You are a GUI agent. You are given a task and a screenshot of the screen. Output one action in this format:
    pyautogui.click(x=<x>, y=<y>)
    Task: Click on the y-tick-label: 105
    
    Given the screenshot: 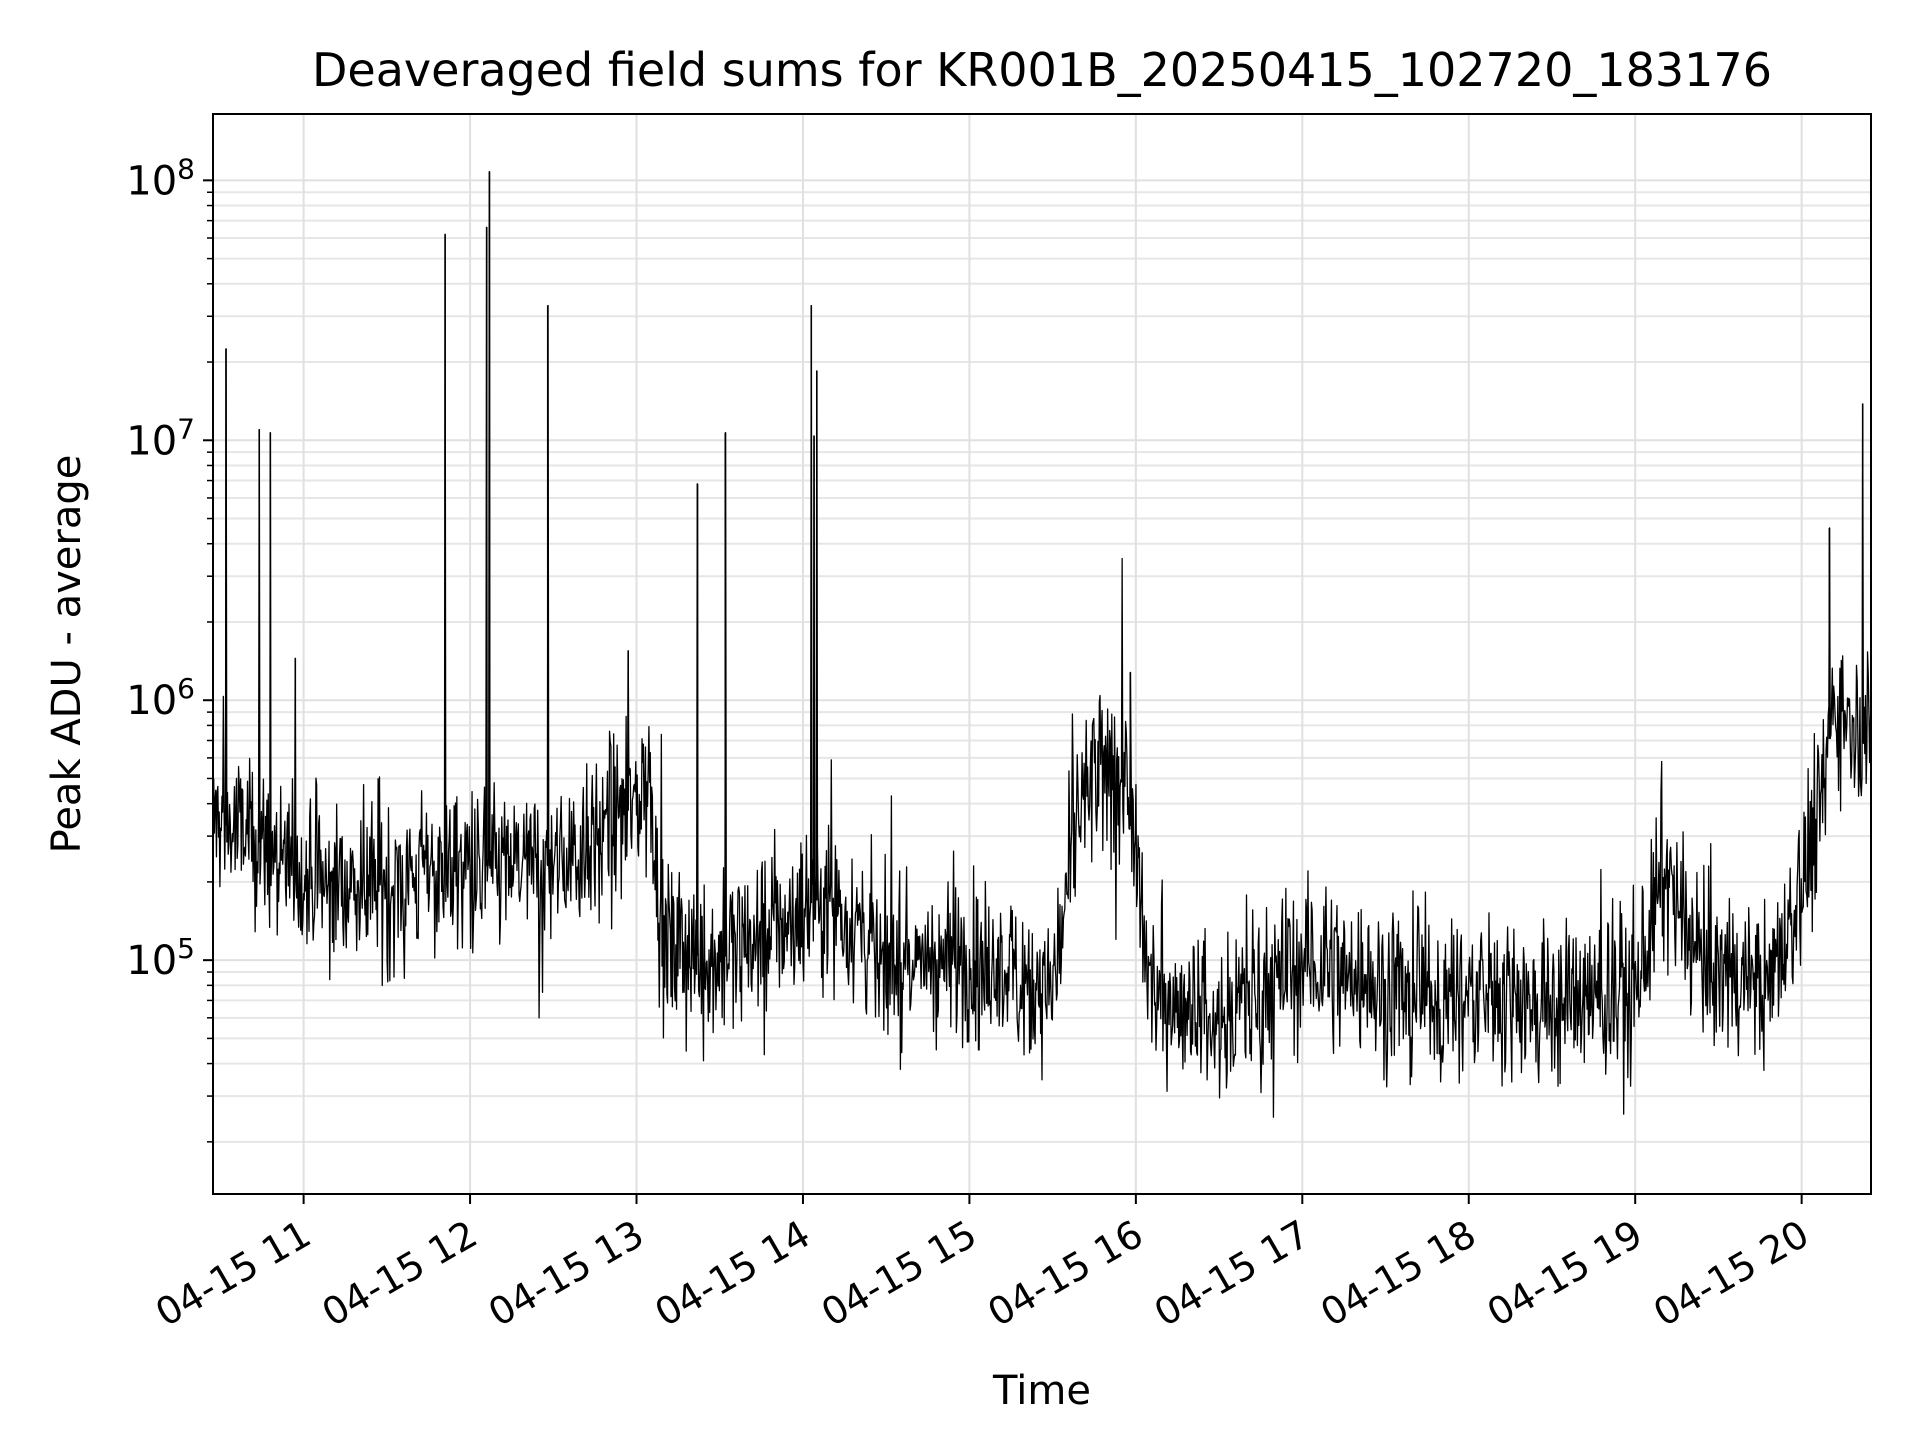 What is the action you would take?
    pyautogui.click(x=160, y=958)
    